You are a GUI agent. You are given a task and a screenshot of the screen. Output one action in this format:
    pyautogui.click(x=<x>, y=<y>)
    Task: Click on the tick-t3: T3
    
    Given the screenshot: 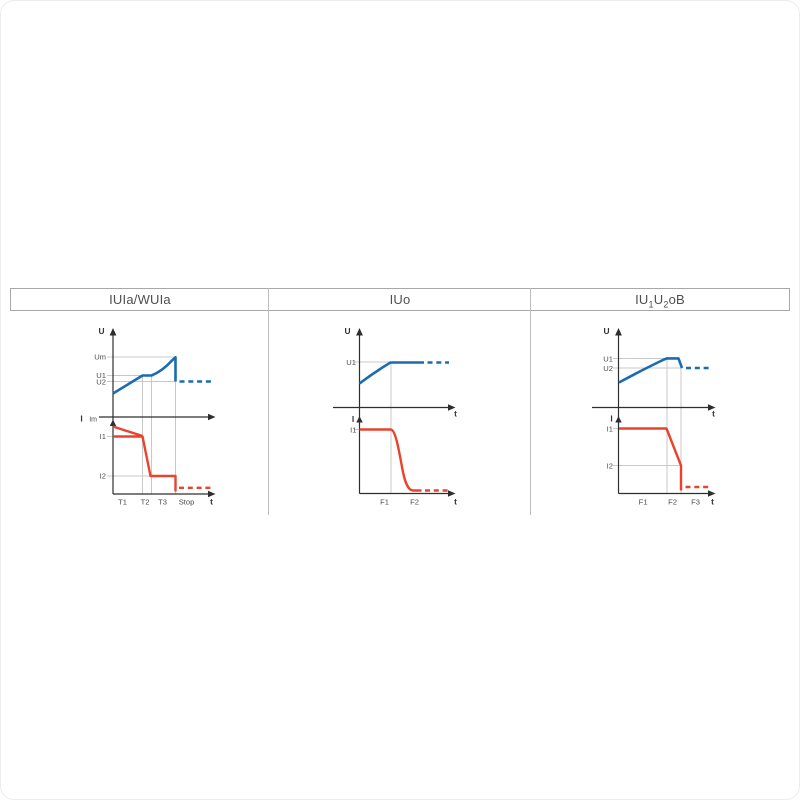 What is the action you would take?
    pyautogui.click(x=162, y=502)
    